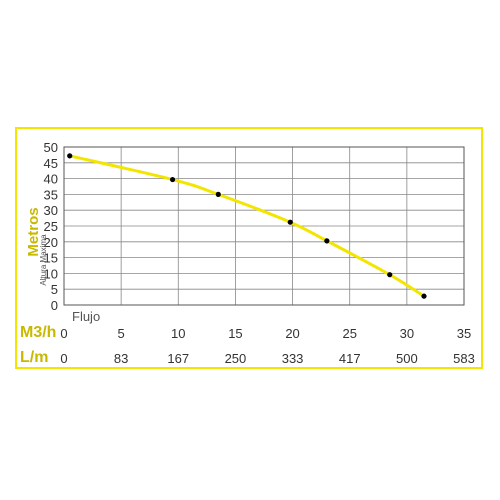  What do you see at coordinates (51, 273) in the screenshot?
I see `y-tick-label: 10` at bounding box center [51, 273].